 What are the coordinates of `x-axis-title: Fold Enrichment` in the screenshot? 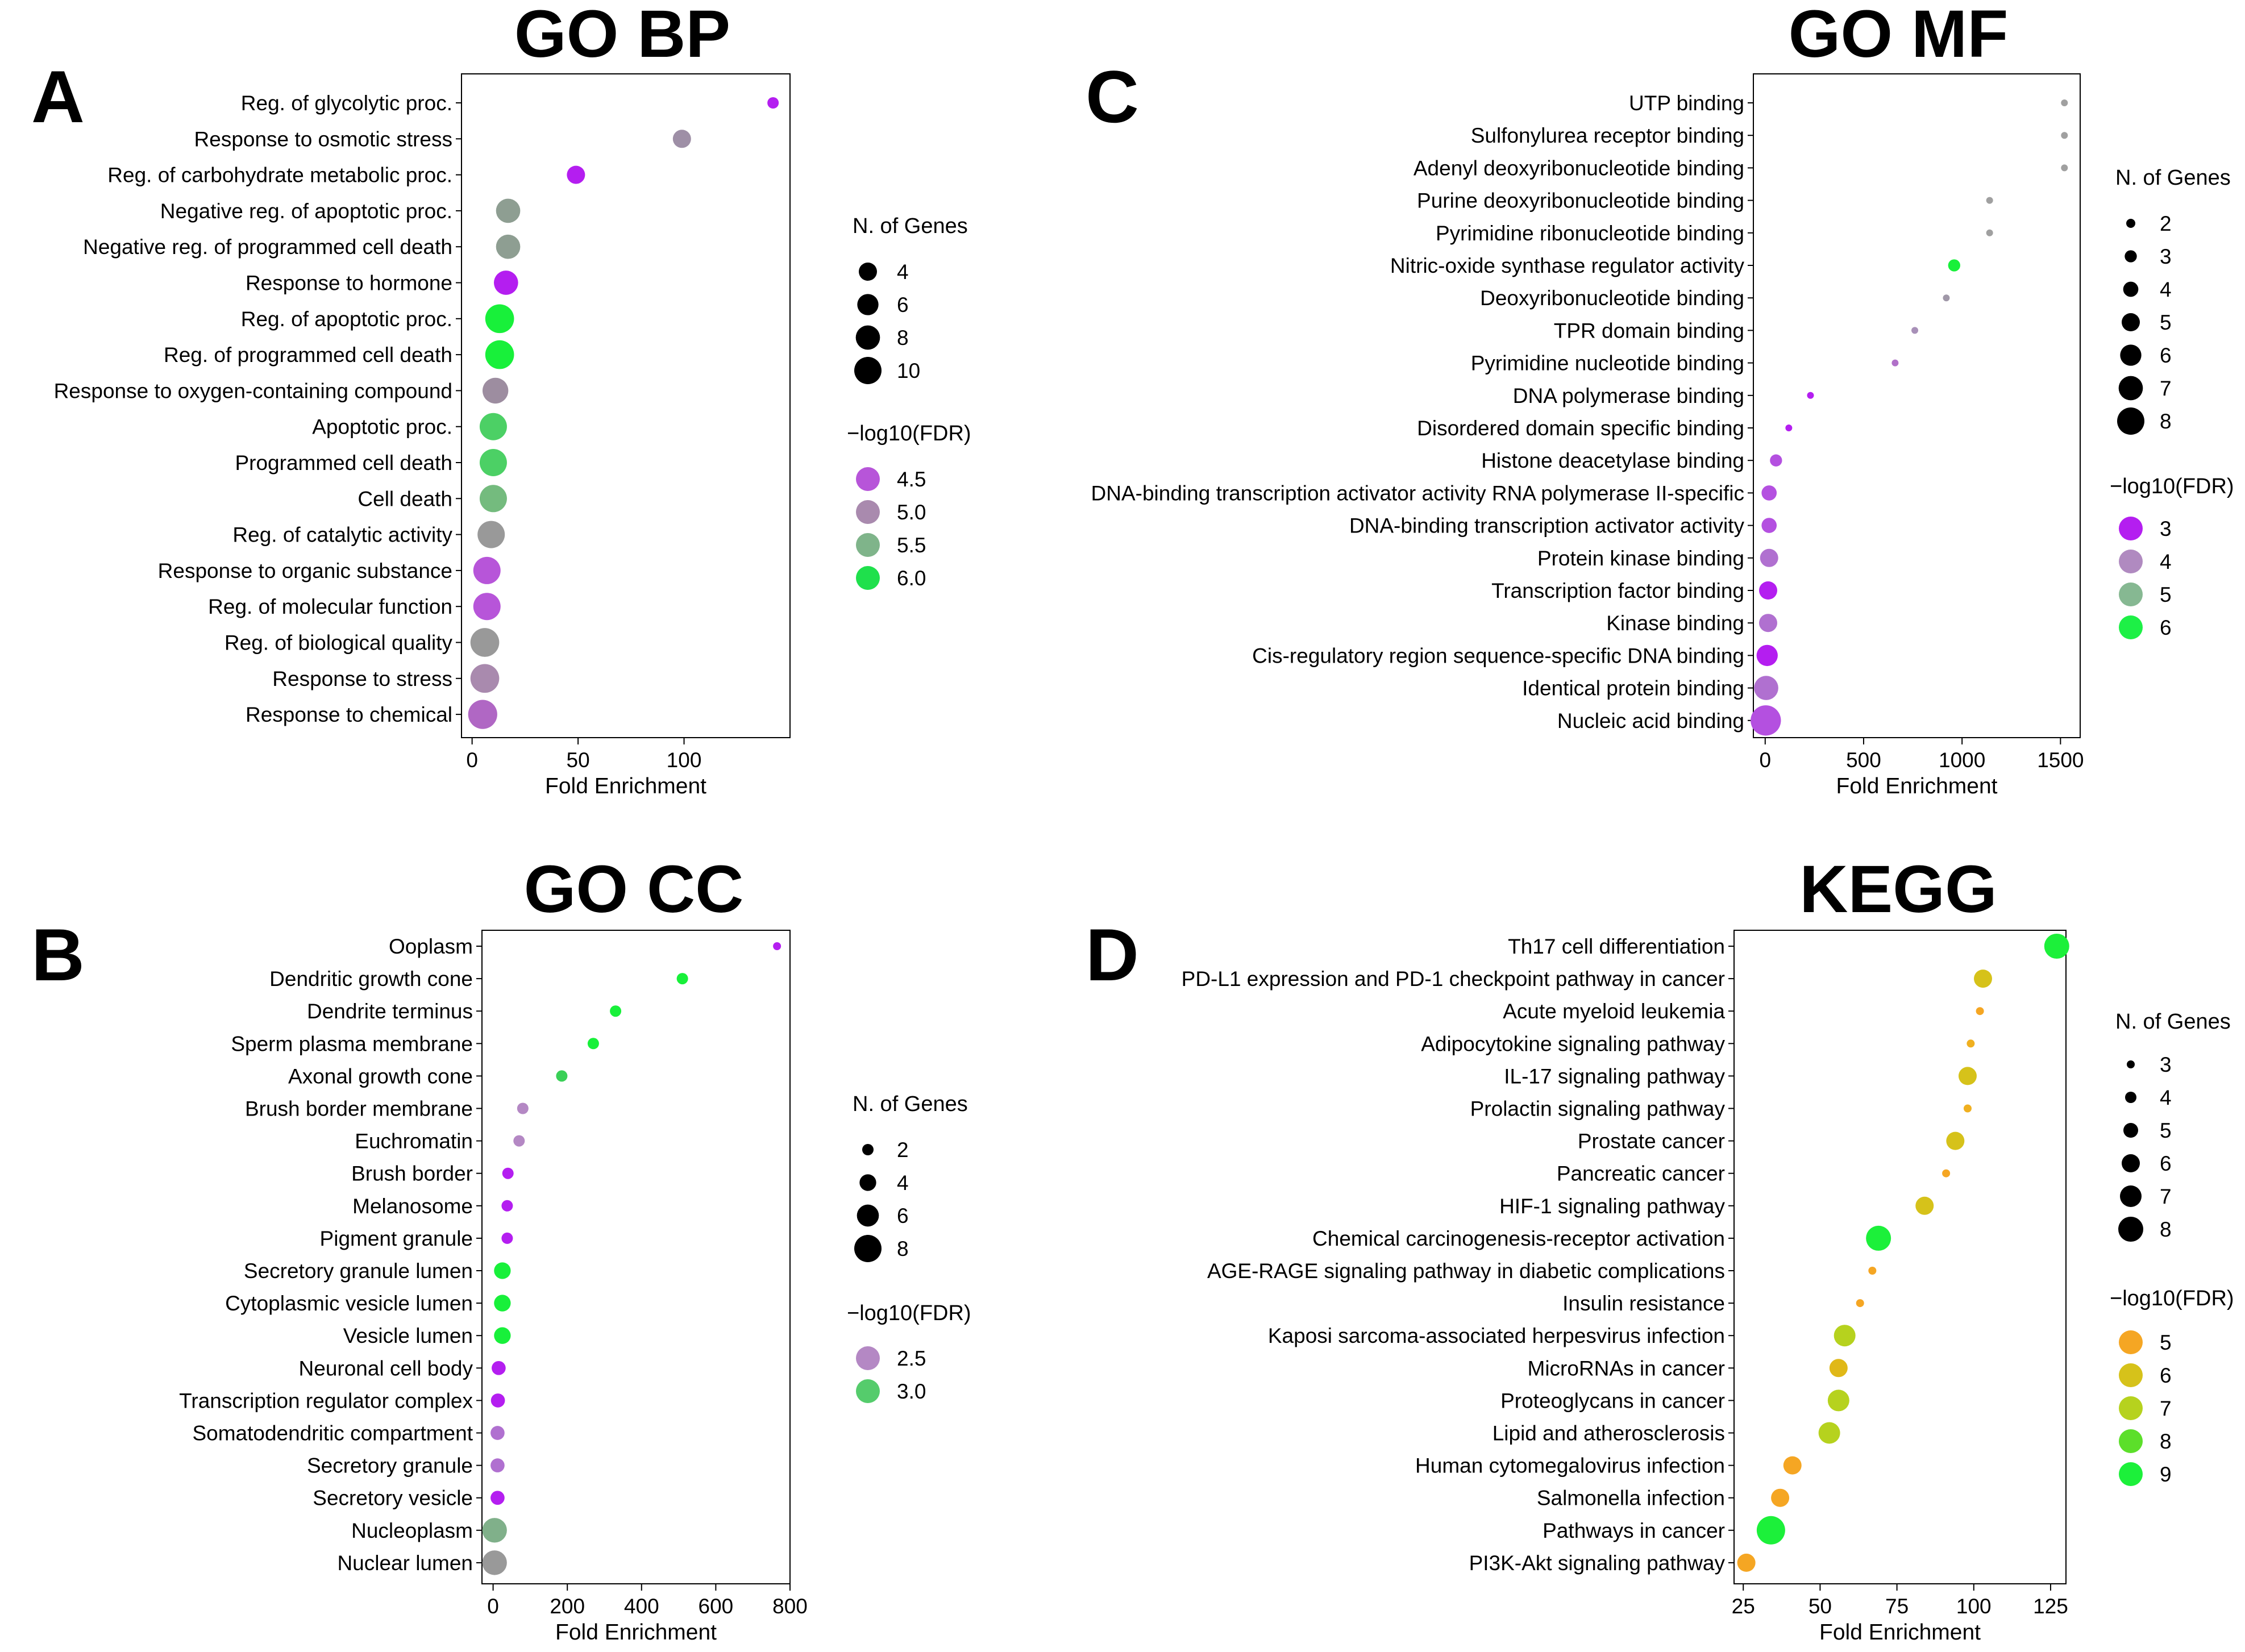 It's located at (625, 786).